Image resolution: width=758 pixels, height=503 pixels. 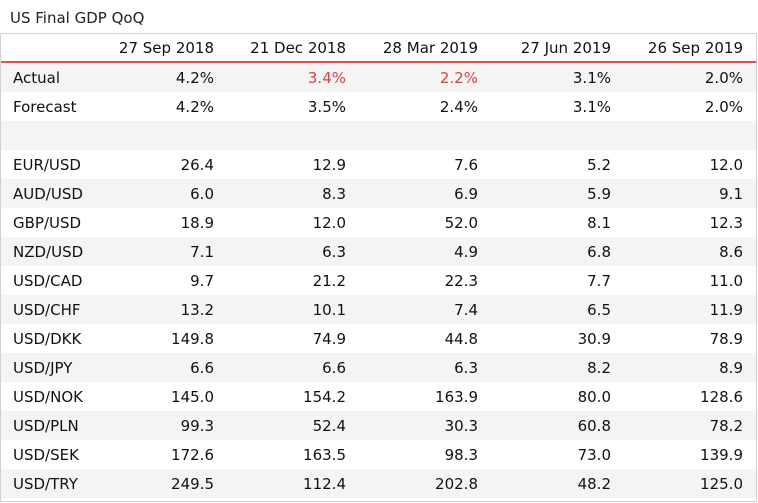 I want to click on row-label: USD/NOK, so click(x=48, y=396).